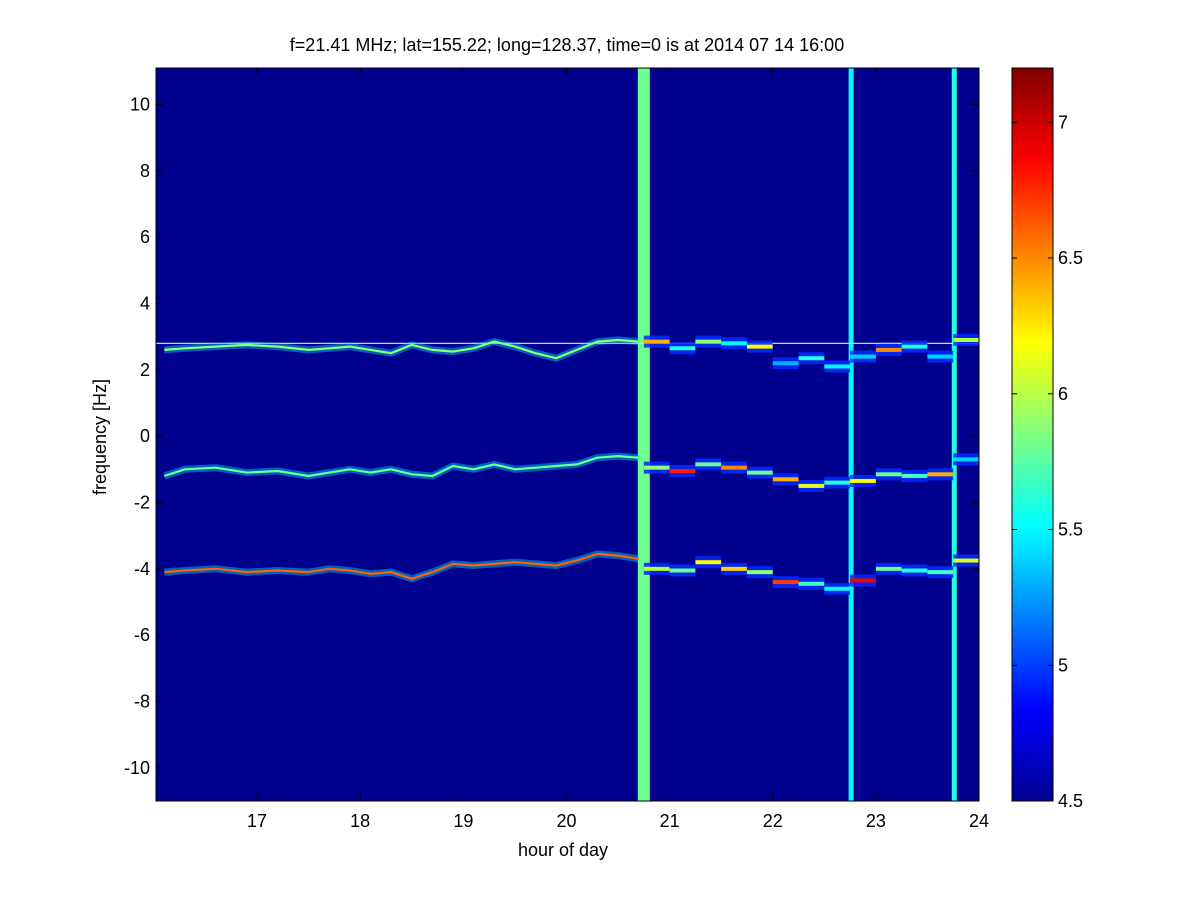 The image size is (1201, 901). Describe the element at coordinates (1070, 530) in the screenshot. I see `colorbar-tick-label: 5.5` at that location.